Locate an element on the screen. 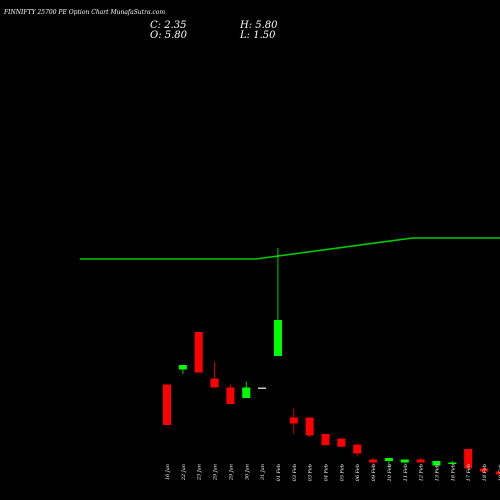  x-tick-label: 04 Feb is located at coordinates (327, 472).